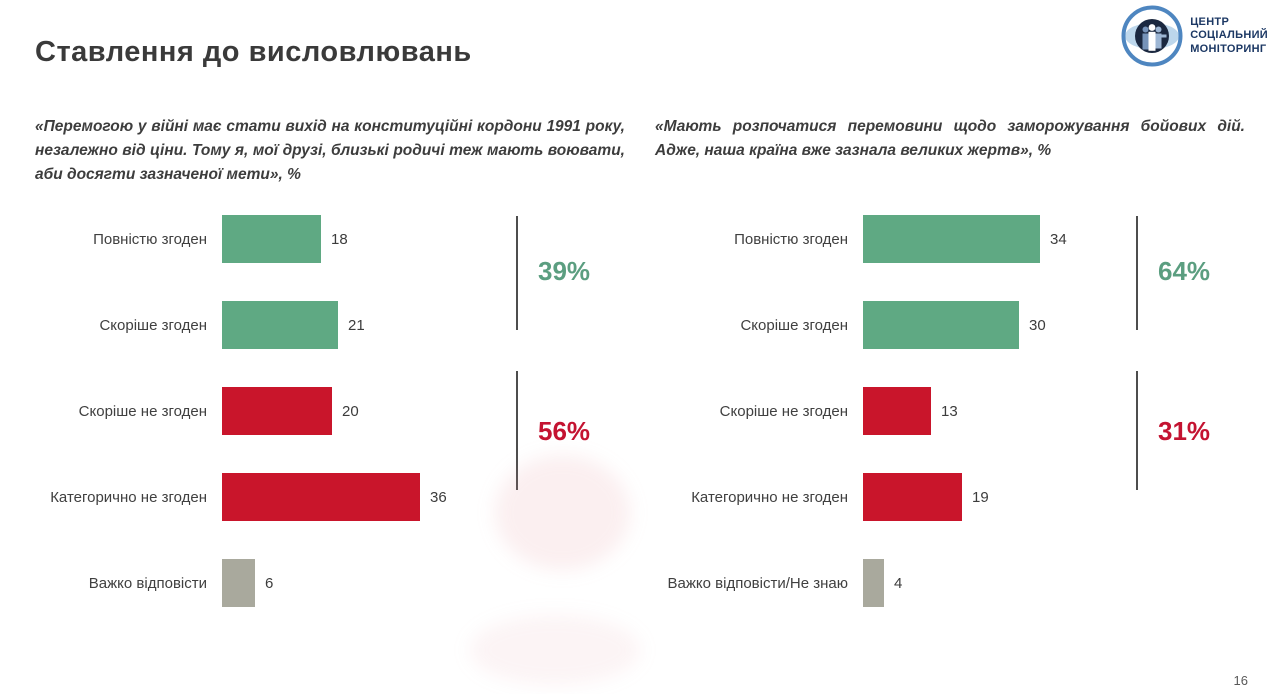  What do you see at coordinates (1228, 48) in the screenshot?
I see `org-name-line: МОНІТОРИНГ` at bounding box center [1228, 48].